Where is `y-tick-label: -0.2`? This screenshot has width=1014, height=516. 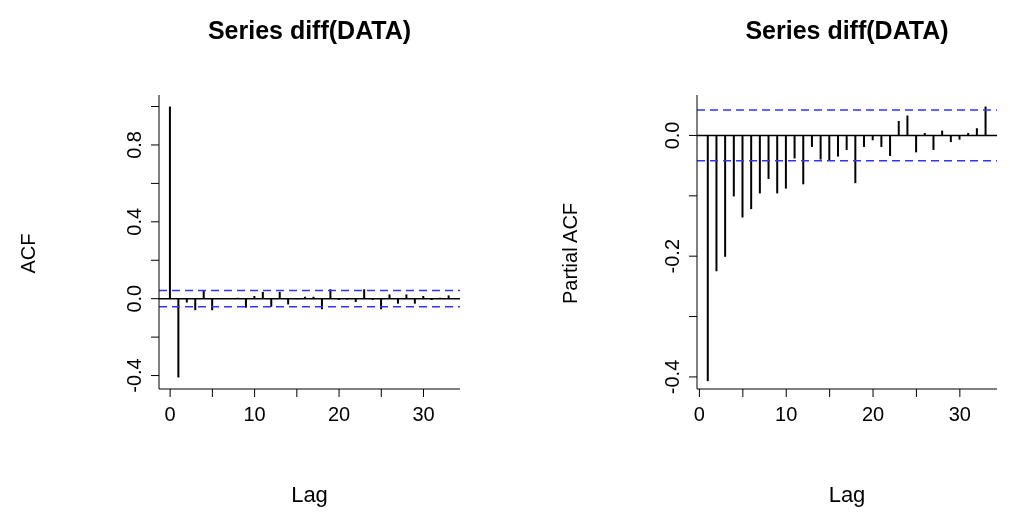 y-tick-label: -0.2 is located at coordinates (672, 256).